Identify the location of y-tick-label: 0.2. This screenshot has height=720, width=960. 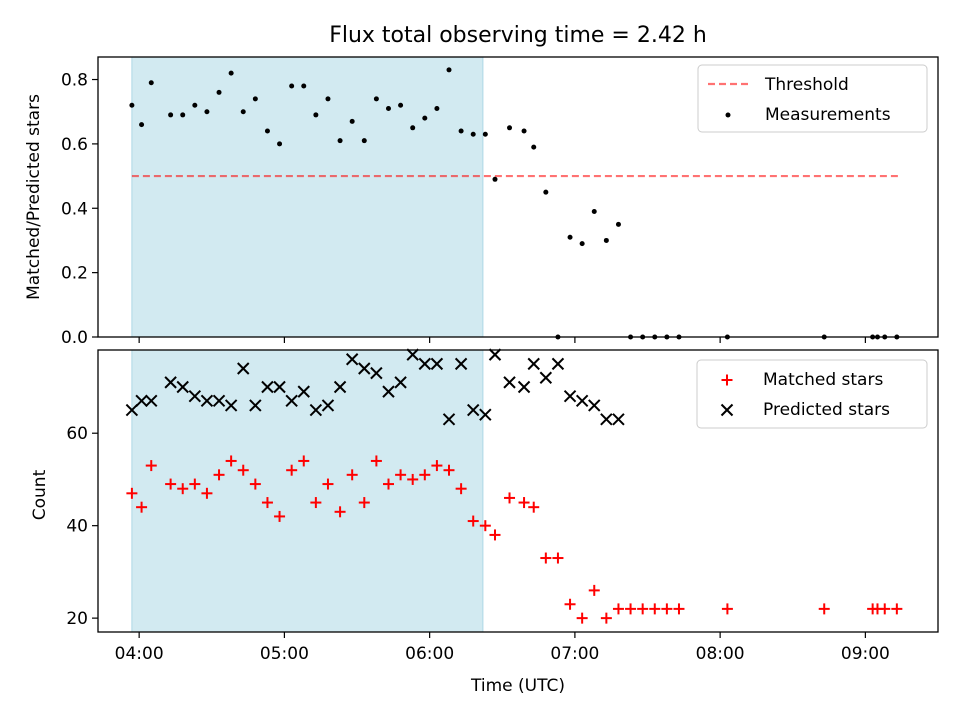
(74, 274).